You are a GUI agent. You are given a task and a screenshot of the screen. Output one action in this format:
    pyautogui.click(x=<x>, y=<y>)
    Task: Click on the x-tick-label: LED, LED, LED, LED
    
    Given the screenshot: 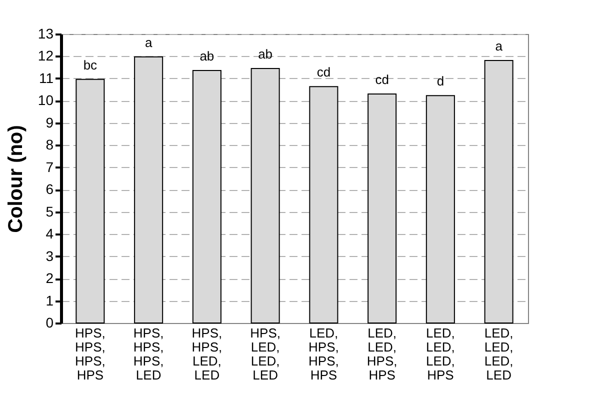 What is the action you would take?
    pyautogui.click(x=499, y=354)
    